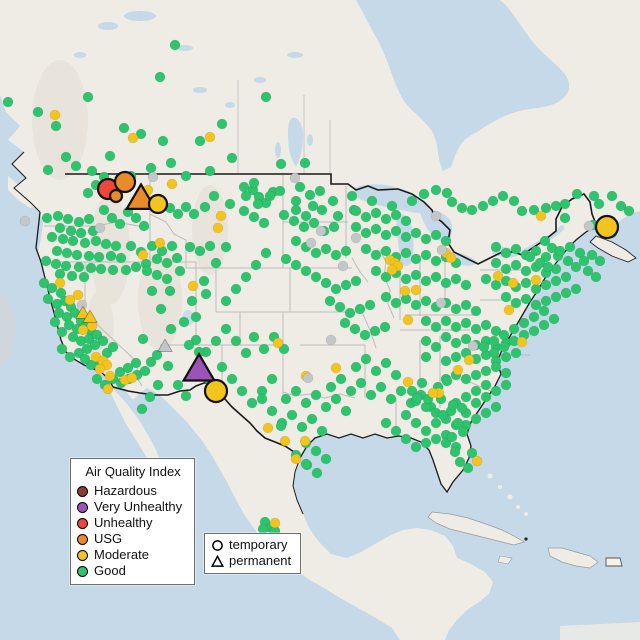 This screenshot has width=640, height=640. What do you see at coordinates (613, 249) in the screenshot?
I see `nova-scotia` at bounding box center [613, 249].